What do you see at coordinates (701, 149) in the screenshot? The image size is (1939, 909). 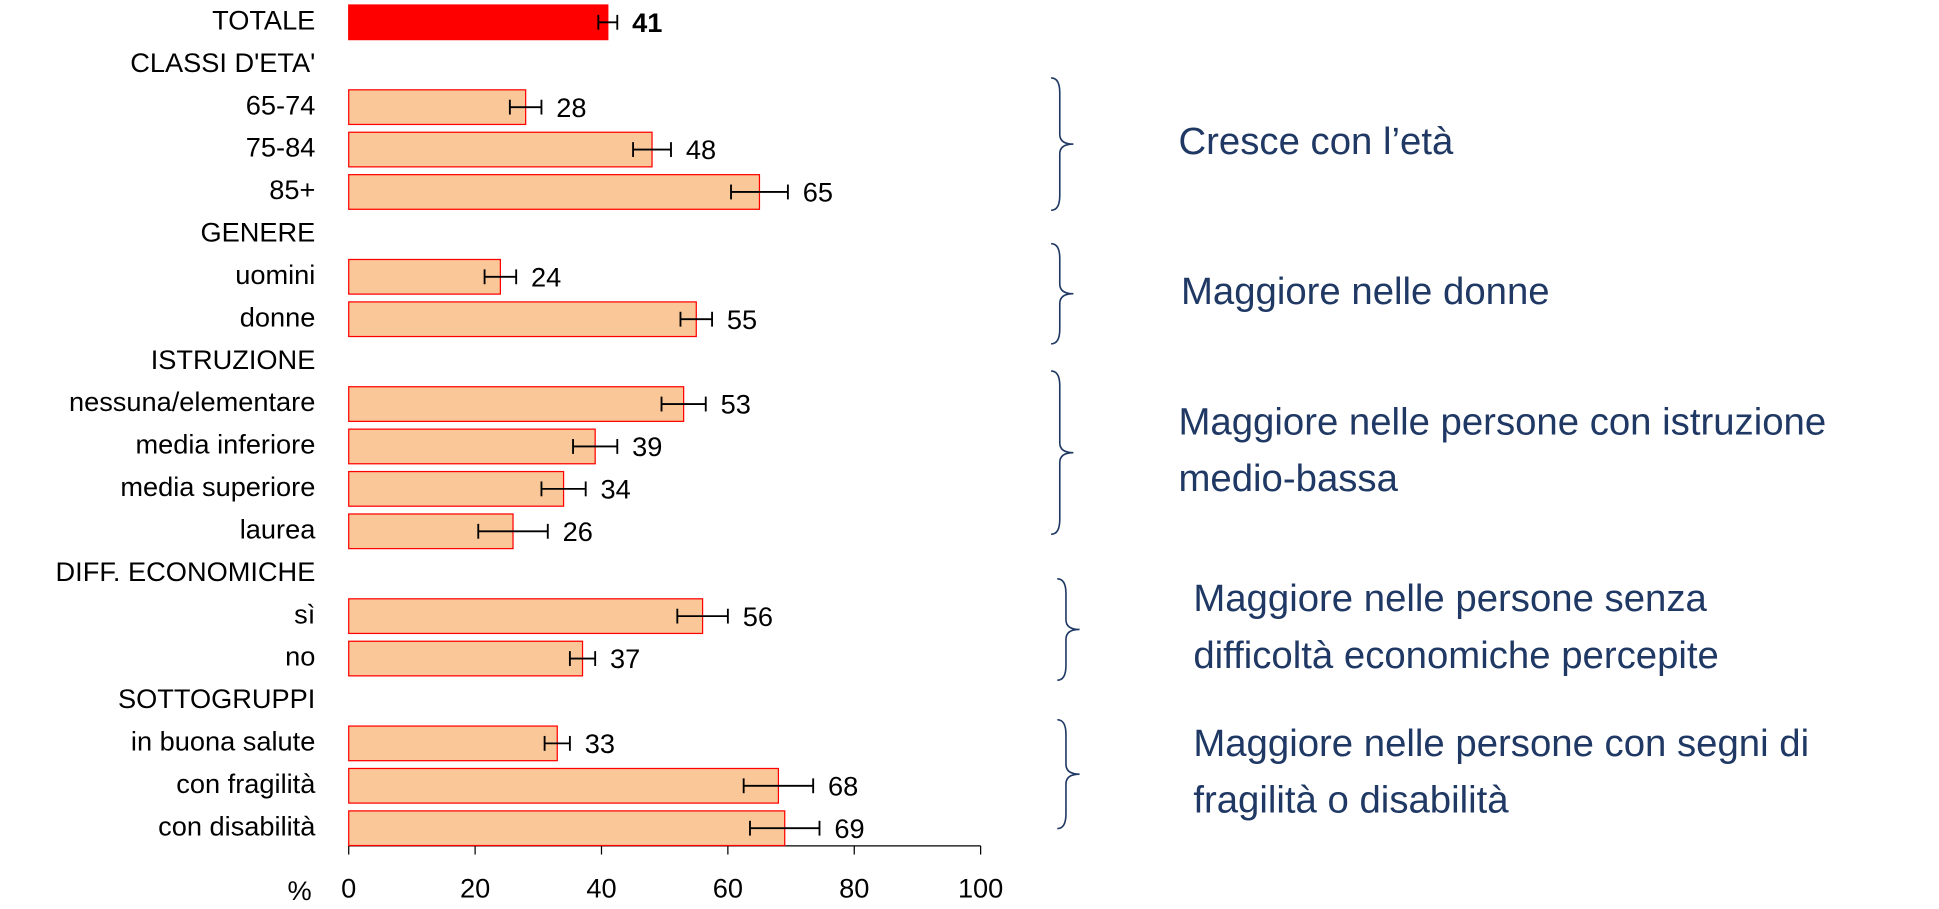 I see `value-label: 48` at bounding box center [701, 149].